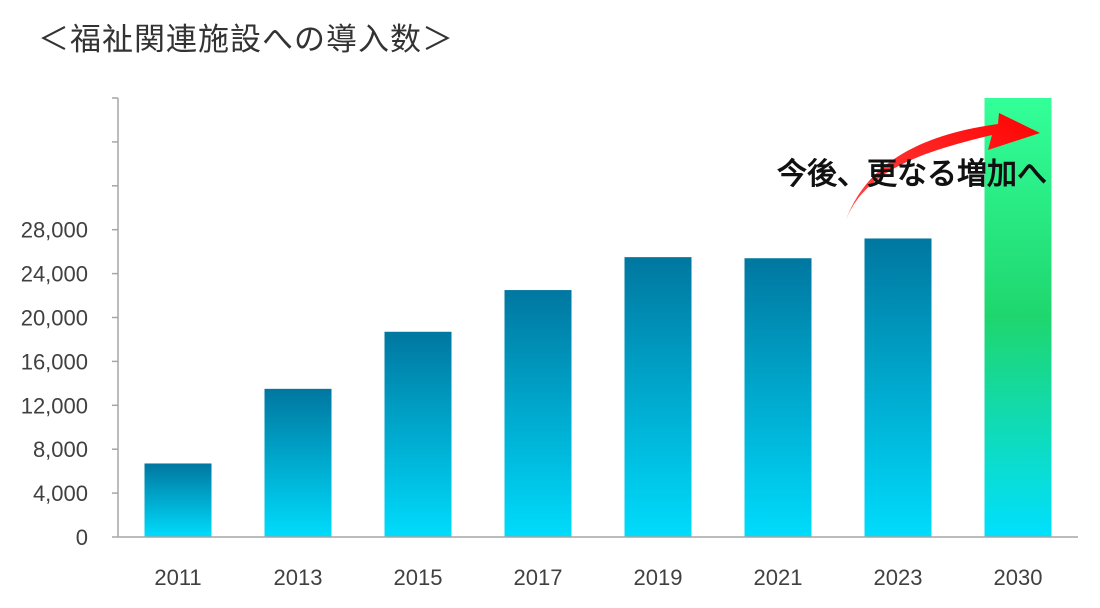 Image resolution: width=1100 pixels, height=608 pixels. I want to click on y-tick-label: 24,000, so click(54, 274).